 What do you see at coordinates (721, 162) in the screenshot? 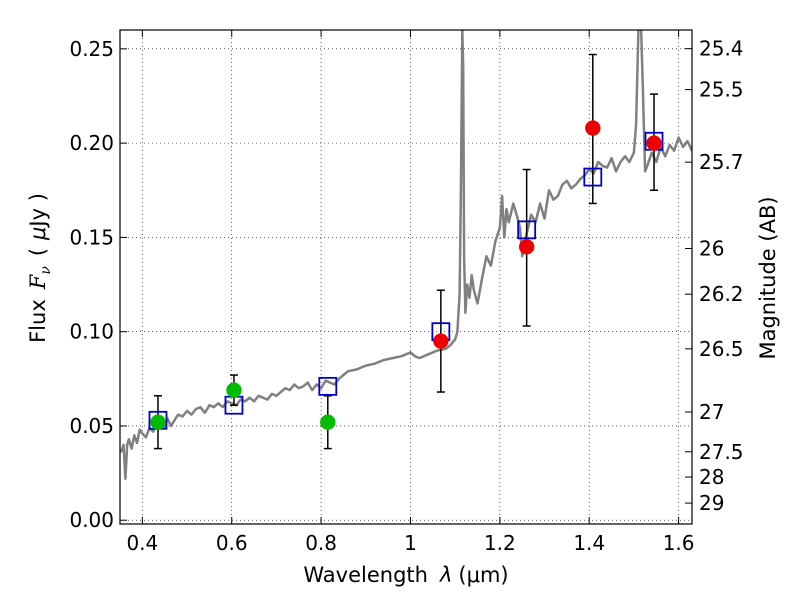
I see `right-y-tick-label: 25.7` at bounding box center [721, 162].